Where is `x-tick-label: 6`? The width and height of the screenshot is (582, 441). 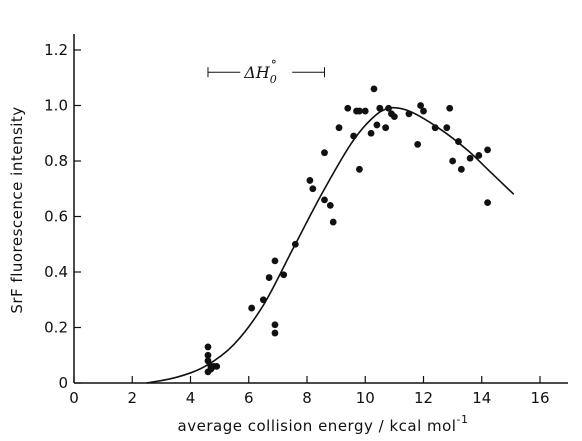 x-tick-label: 6 is located at coordinates (249, 398).